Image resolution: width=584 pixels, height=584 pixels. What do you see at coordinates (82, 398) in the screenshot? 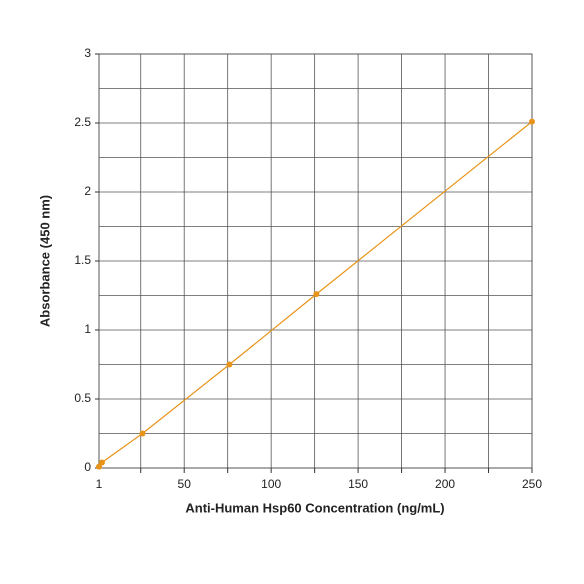
I see `y-tick-label: 0.5` at bounding box center [82, 398].